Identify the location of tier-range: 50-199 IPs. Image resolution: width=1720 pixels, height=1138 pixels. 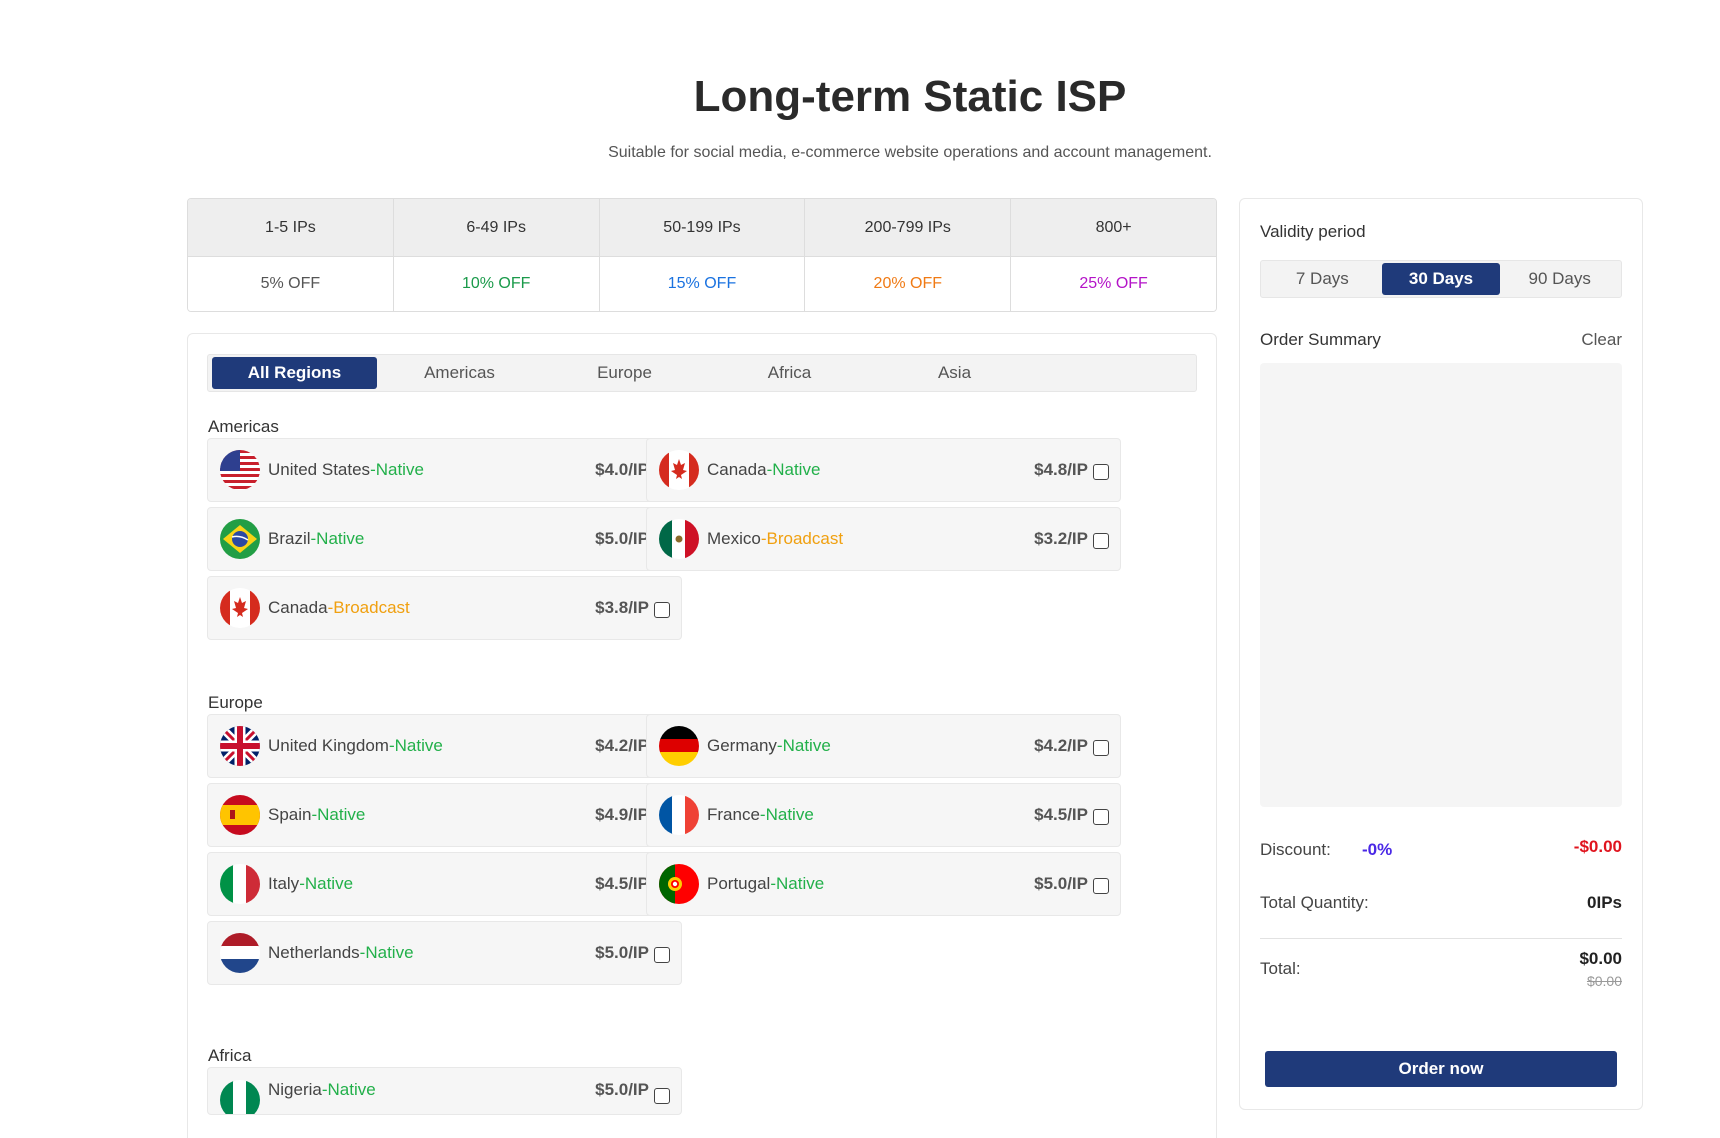
(702, 228).